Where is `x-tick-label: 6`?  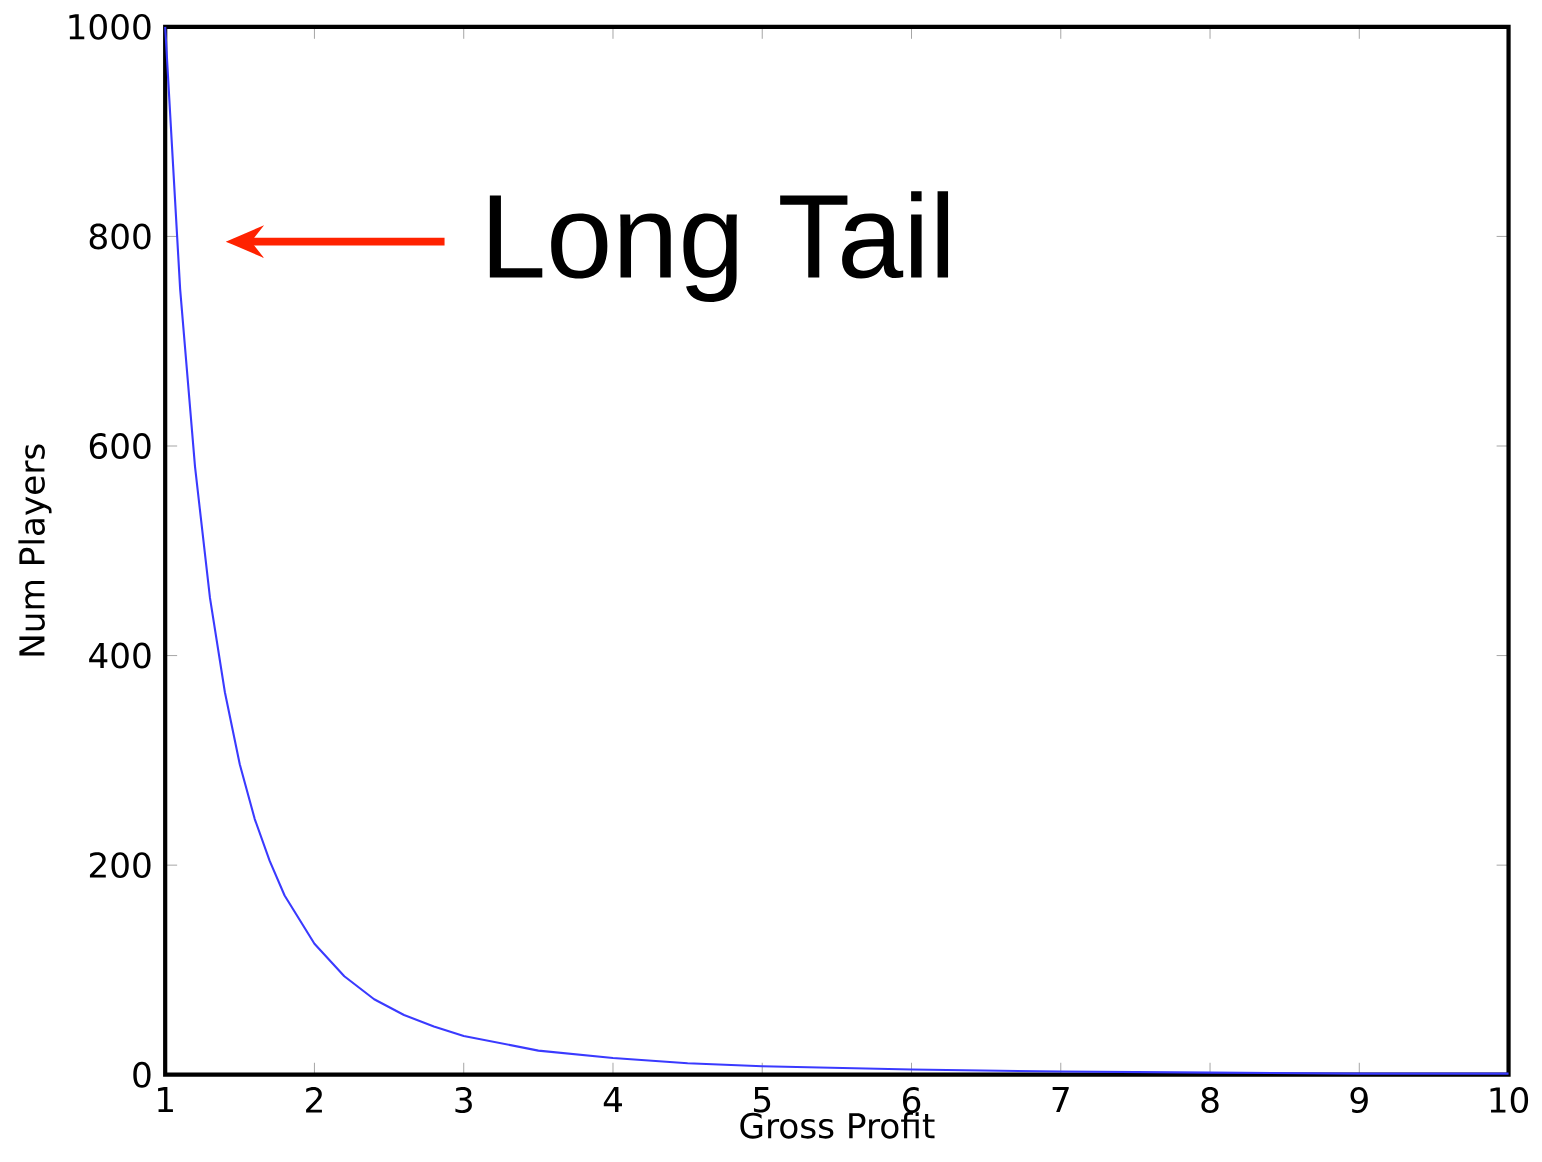 x-tick-label: 6 is located at coordinates (912, 1099).